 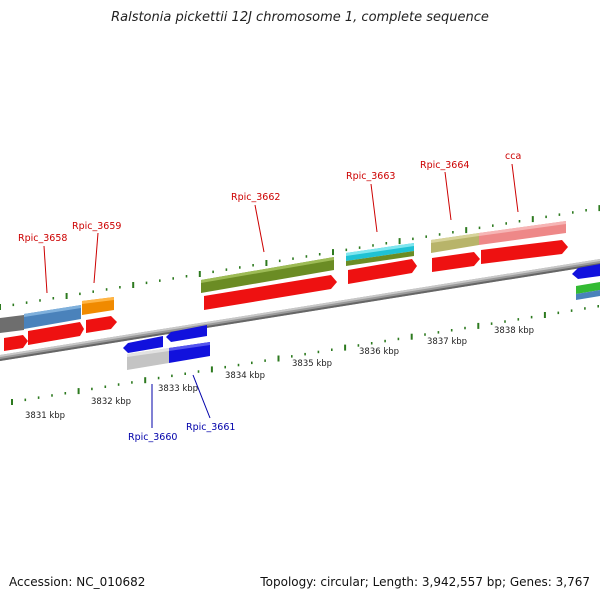 What do you see at coordinates (370, 176) in the screenshot?
I see `label-rpic-3663: Rpic_3663` at bounding box center [370, 176].